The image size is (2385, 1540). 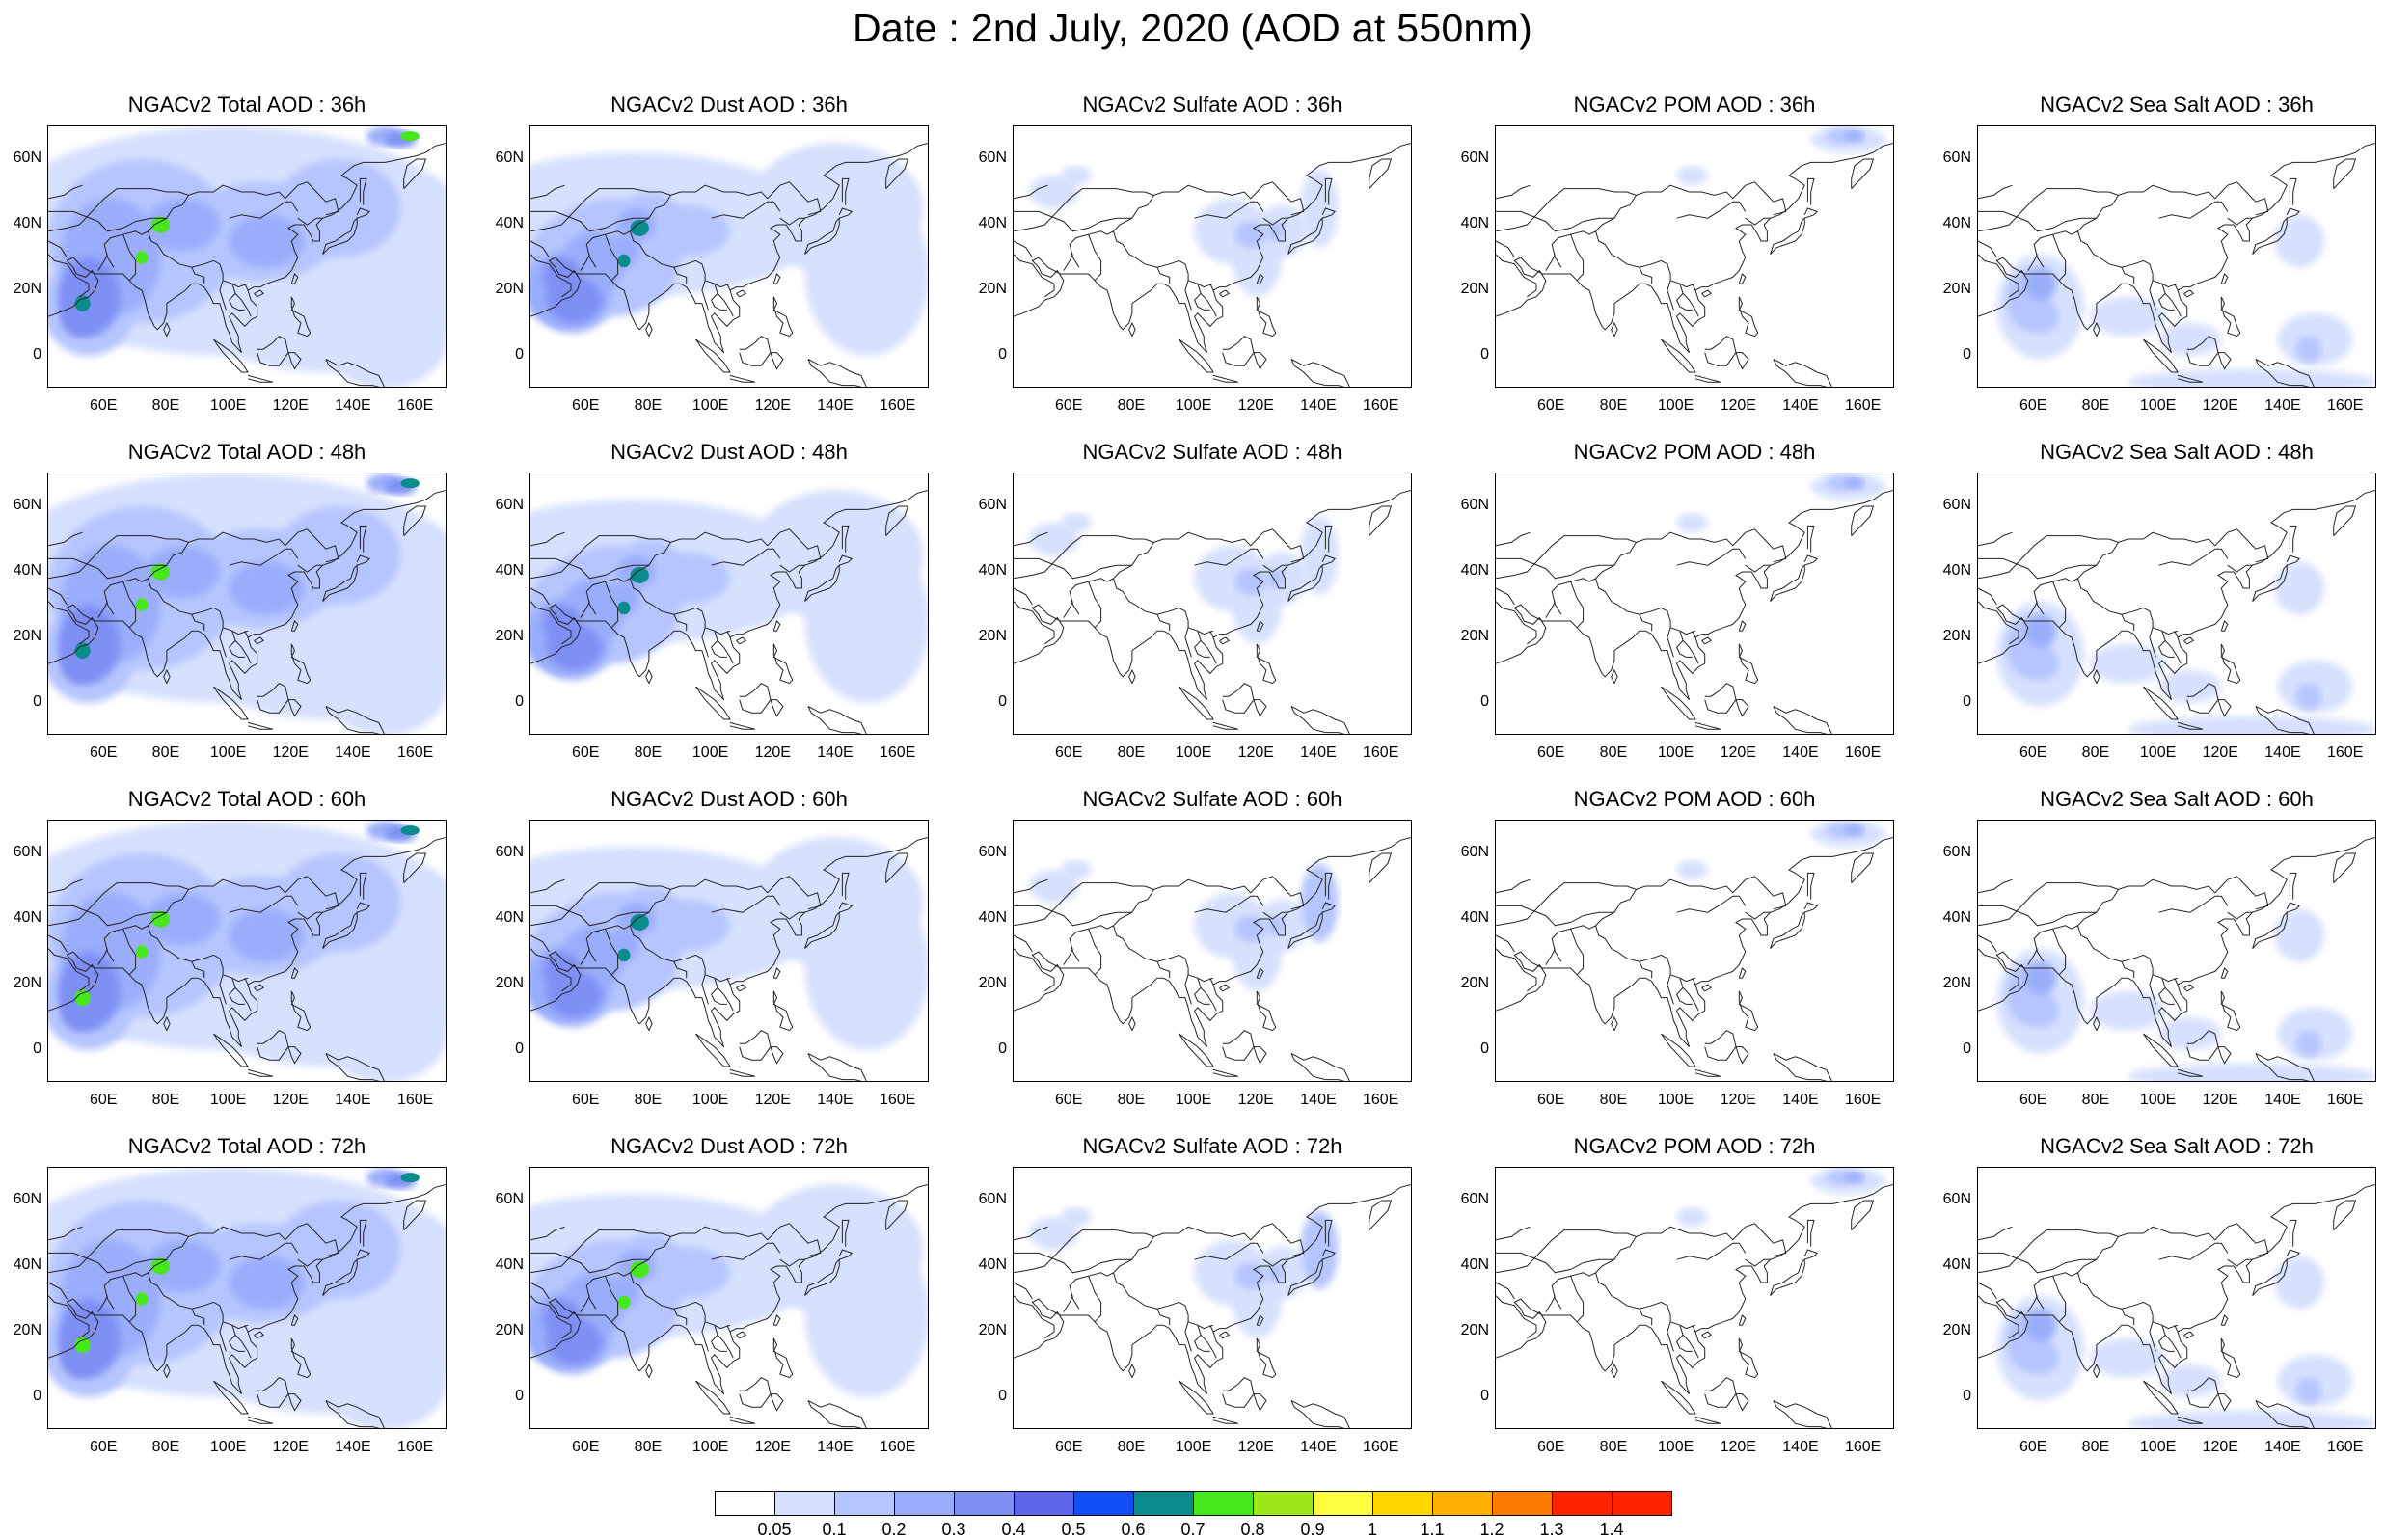 What do you see at coordinates (247, 1298) in the screenshot?
I see `total-aod-map-72h` at bounding box center [247, 1298].